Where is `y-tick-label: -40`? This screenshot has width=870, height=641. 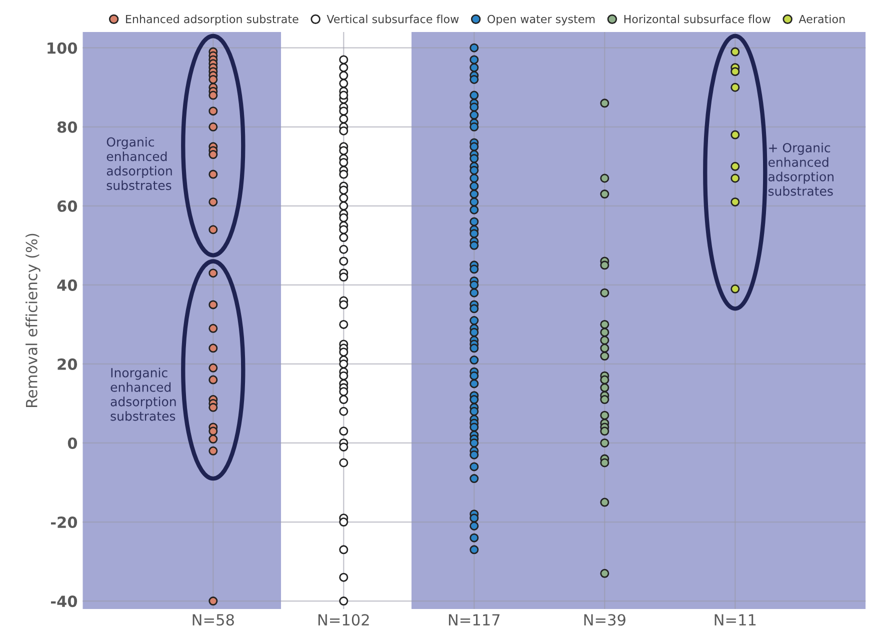 y-tick-label: -40 is located at coordinates (64, 602).